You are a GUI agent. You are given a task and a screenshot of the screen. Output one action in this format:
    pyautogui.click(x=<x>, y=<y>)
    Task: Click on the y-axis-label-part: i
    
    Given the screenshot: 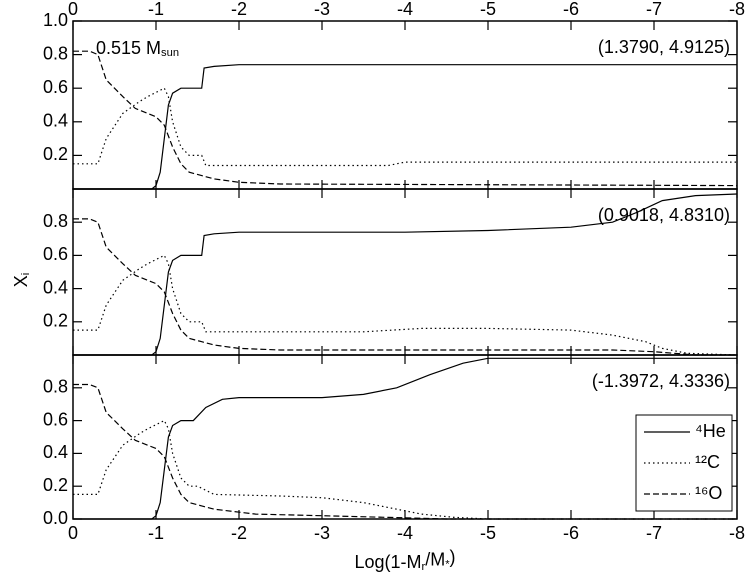 What is the action you would take?
    pyautogui.click(x=26, y=274)
    